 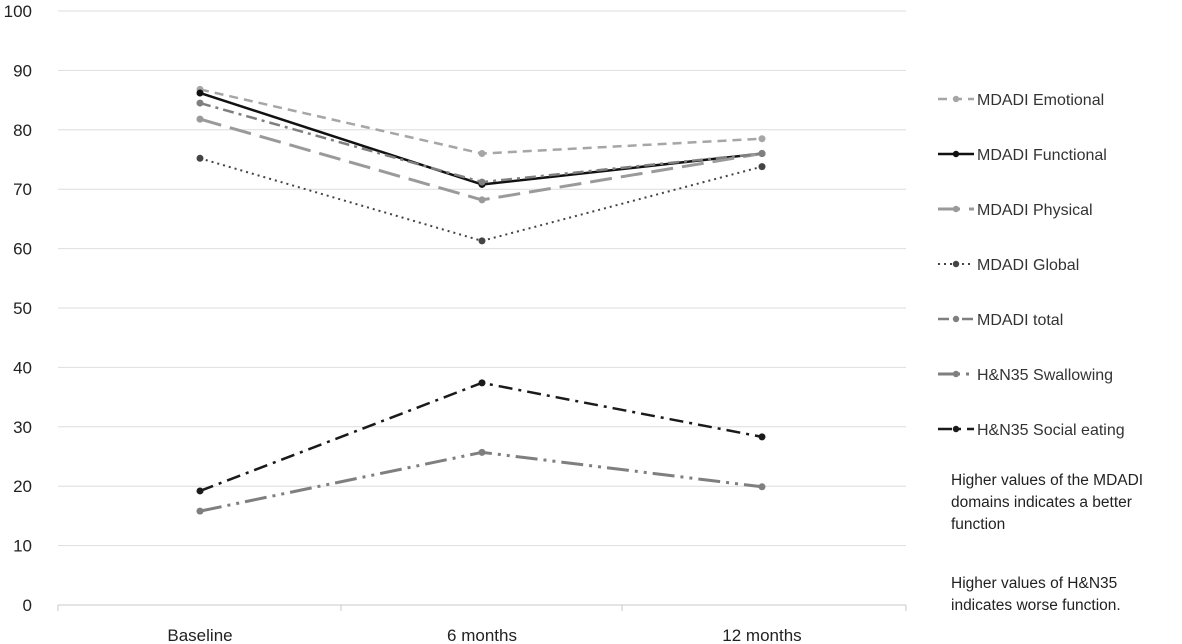 I want to click on series-handn35-social-eating, so click(x=481, y=437).